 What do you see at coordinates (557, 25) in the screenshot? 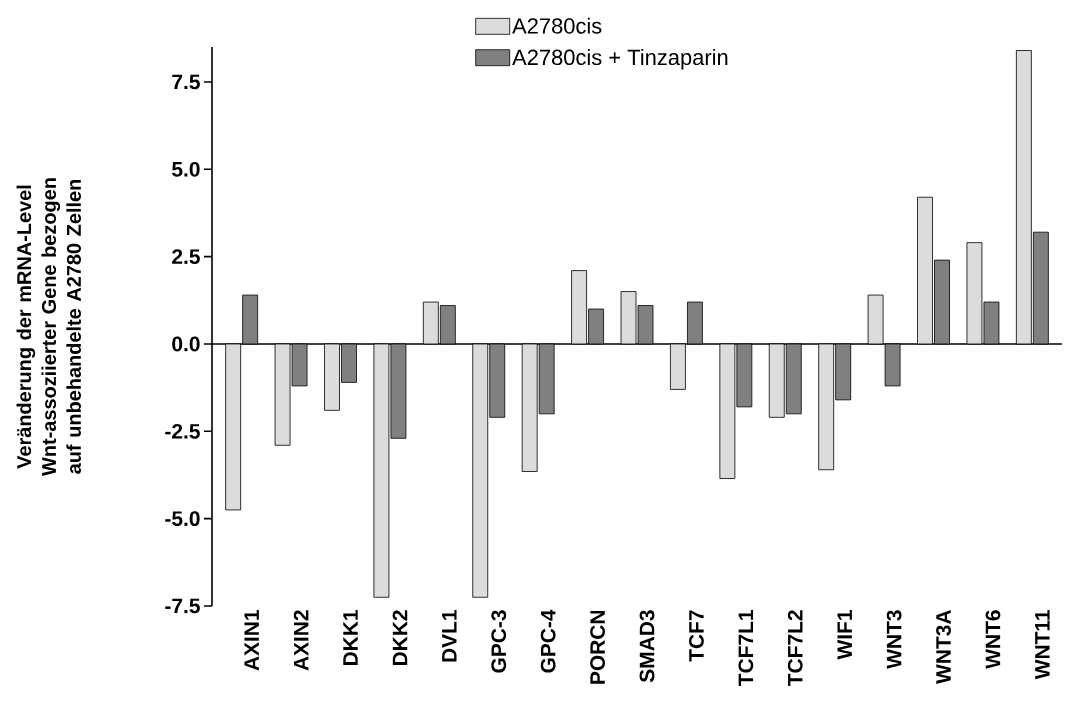
I see `legend-label: A2780cis` at bounding box center [557, 25].